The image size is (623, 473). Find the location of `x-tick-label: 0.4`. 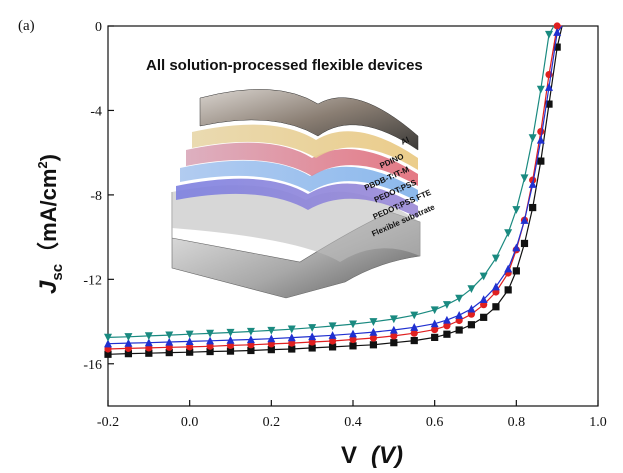

x-tick-label: 0.4 is located at coordinates (353, 422).